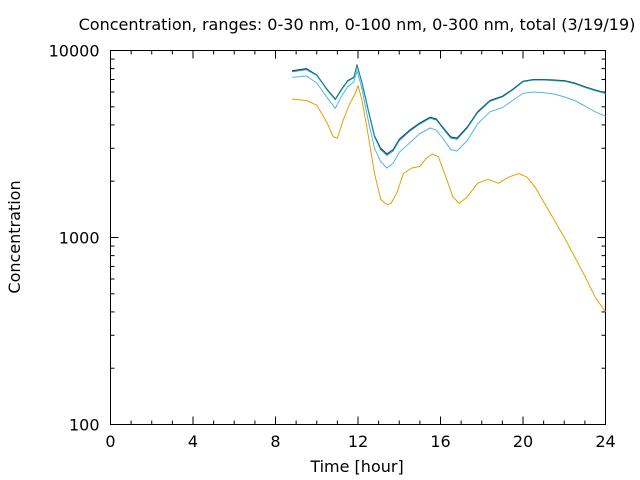  What do you see at coordinates (14, 236) in the screenshot?
I see `y-axis-label: Concentration` at bounding box center [14, 236].